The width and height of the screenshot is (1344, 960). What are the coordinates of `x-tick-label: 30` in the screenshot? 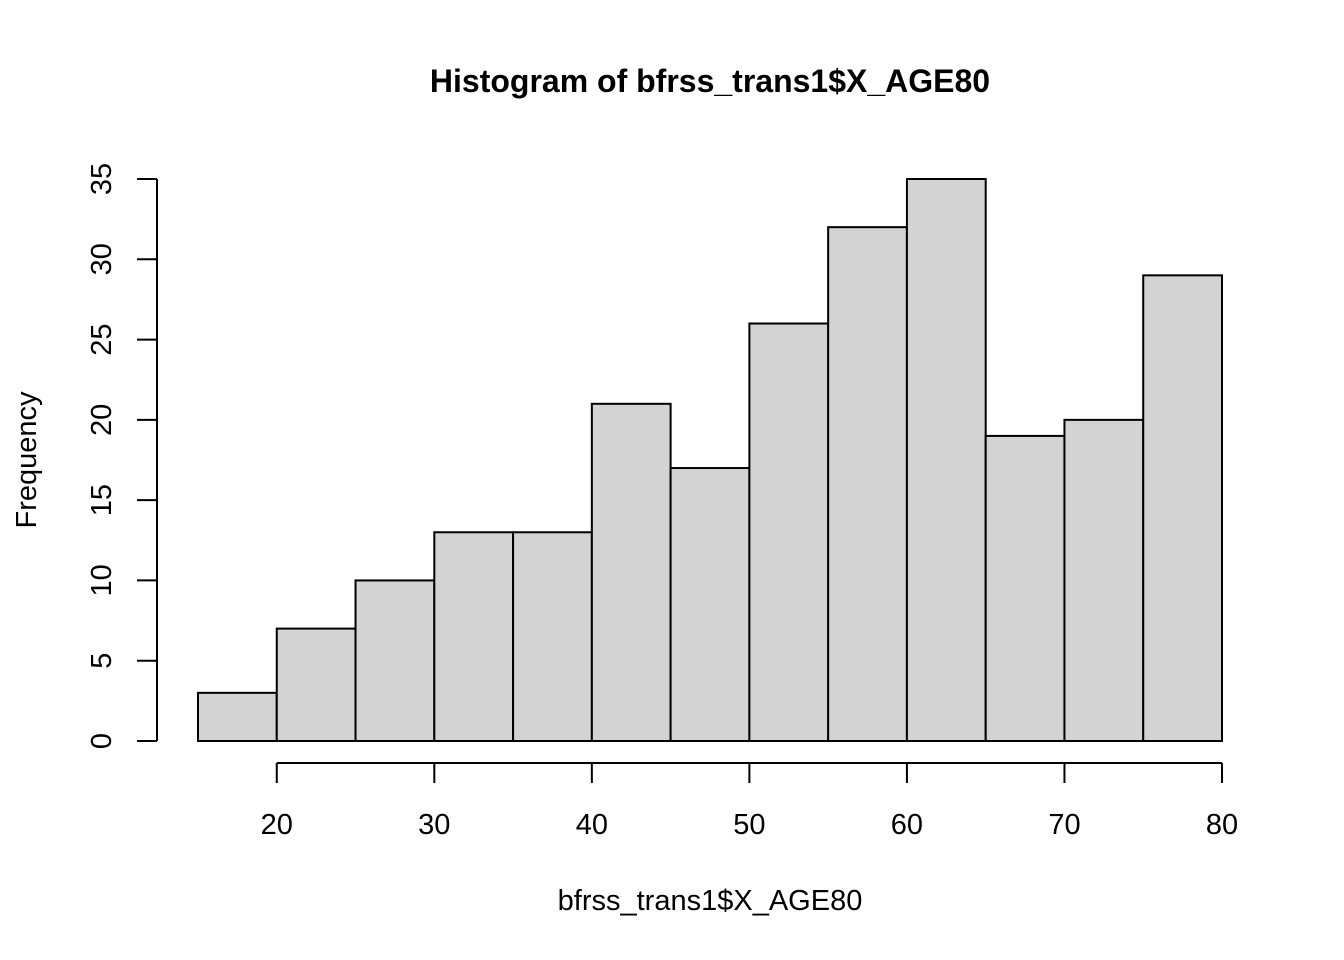 It's located at (434, 825).